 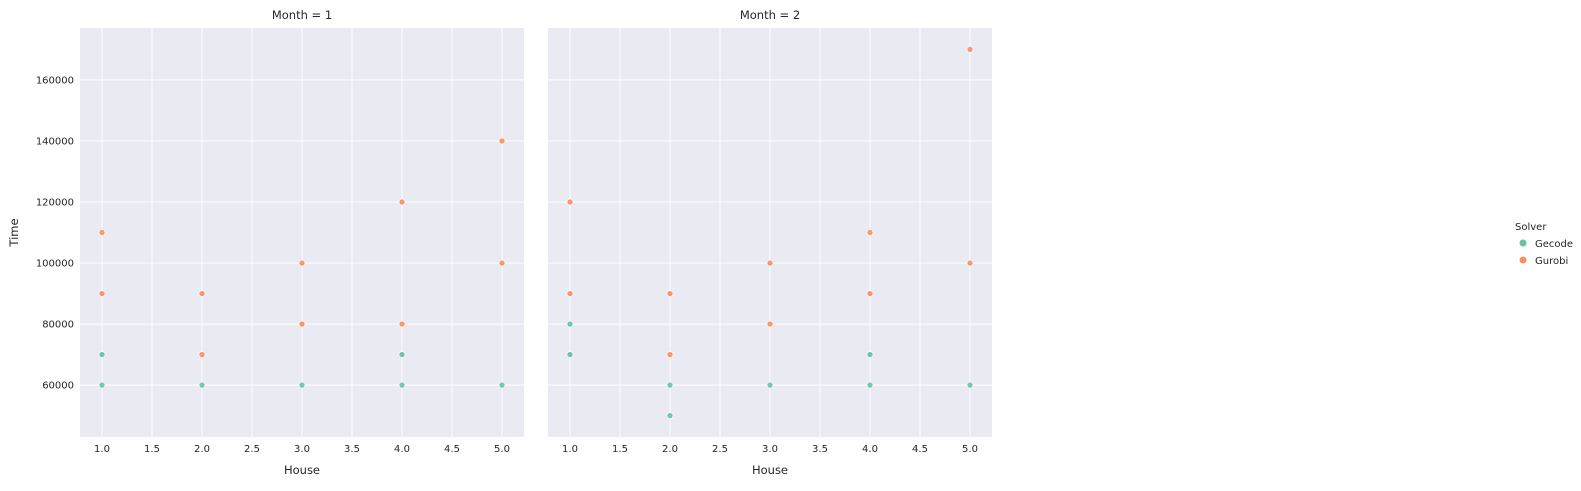 What do you see at coordinates (1523, 243) in the screenshot?
I see `legend-marker-gecode` at bounding box center [1523, 243].